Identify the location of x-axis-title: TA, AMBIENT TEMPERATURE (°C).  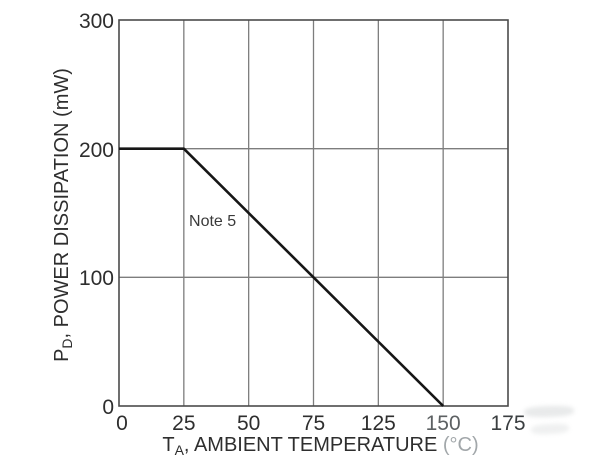
(320, 446).